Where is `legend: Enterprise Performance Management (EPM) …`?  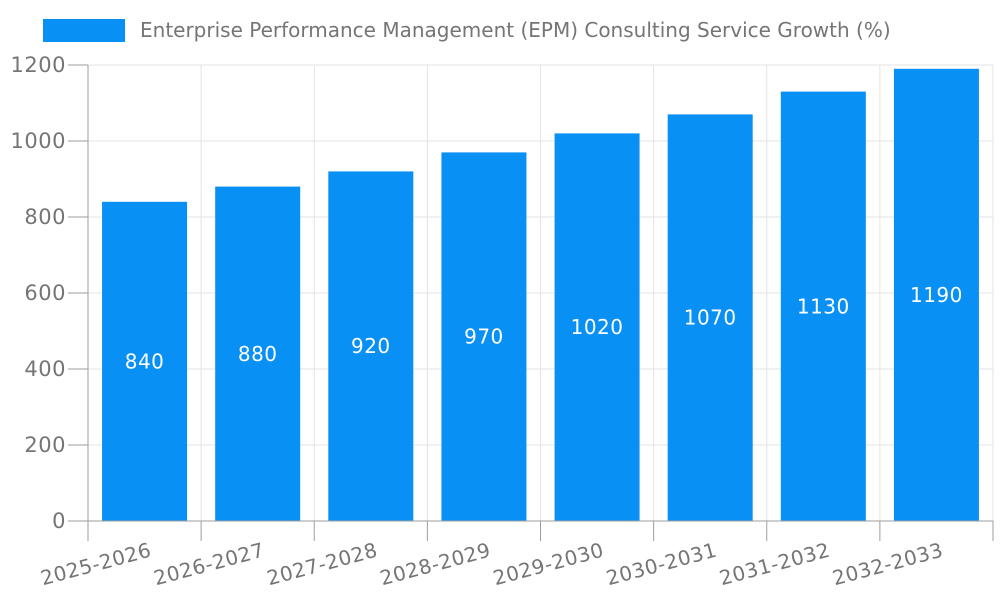
legend: Enterprise Performance Management (EPM) … is located at coordinates (467, 30).